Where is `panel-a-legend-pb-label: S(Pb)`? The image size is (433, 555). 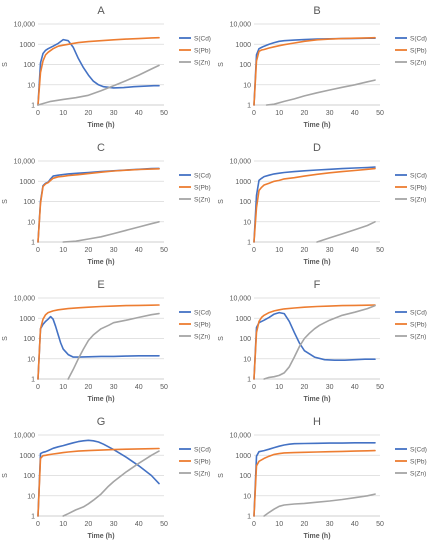
panel-a-legend-pb-label: S(Pb) is located at coordinates (202, 51).